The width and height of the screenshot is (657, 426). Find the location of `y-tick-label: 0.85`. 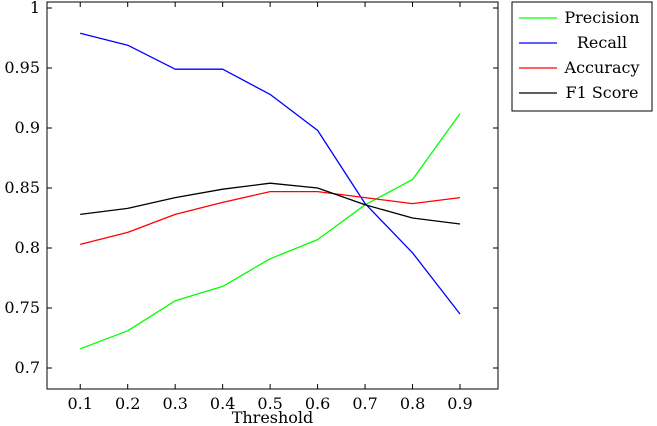

y-tick-label: 0.85 is located at coordinates (22, 187).